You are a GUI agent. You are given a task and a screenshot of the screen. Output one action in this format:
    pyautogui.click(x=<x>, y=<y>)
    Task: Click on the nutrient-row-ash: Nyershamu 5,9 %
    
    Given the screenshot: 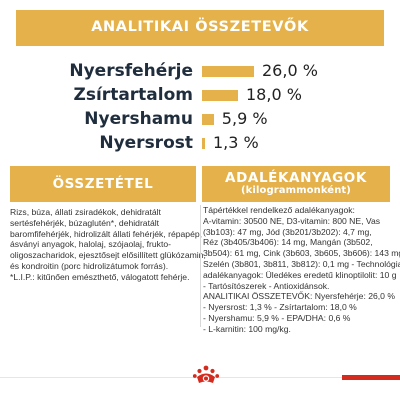 What is the action you would take?
    pyautogui.click(x=200, y=119)
    